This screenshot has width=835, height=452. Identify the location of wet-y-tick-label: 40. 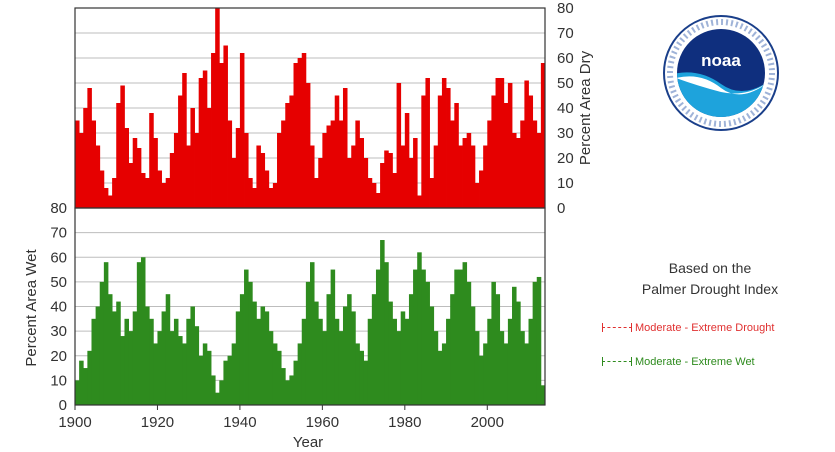
(58, 307).